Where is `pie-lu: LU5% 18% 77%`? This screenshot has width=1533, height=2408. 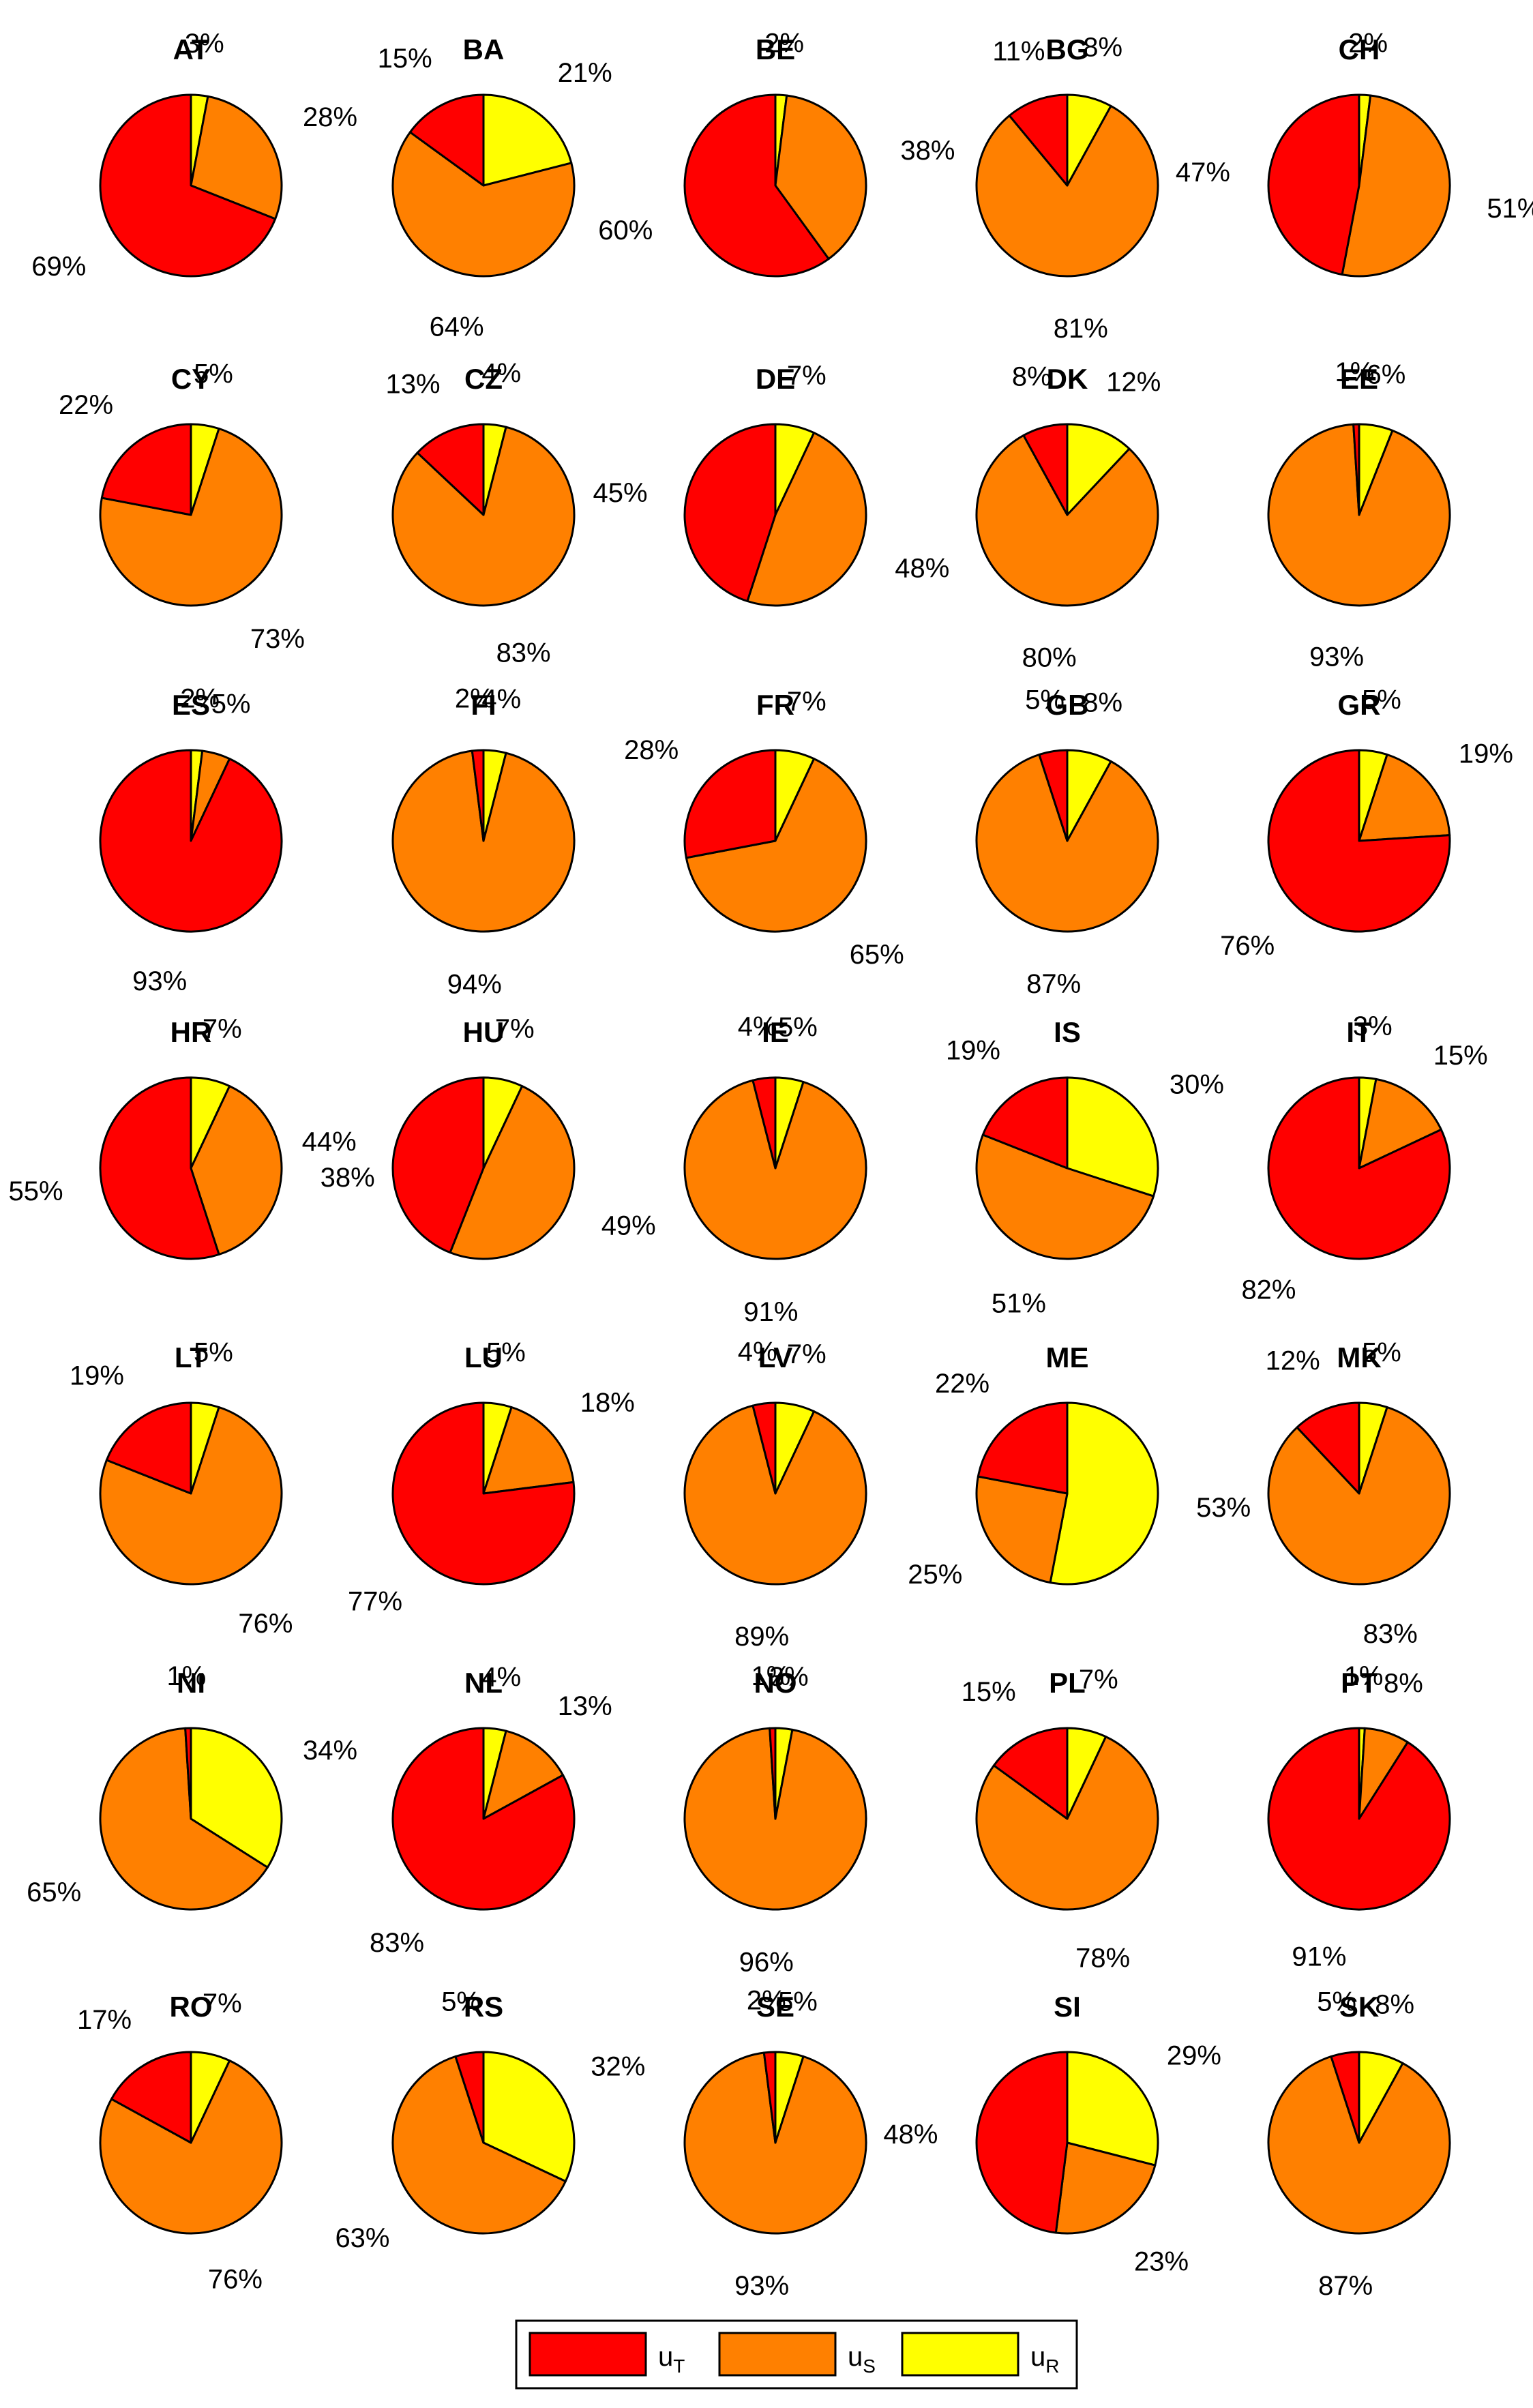
pie-lu: LU5% 18% 77% is located at coordinates (491, 1477).